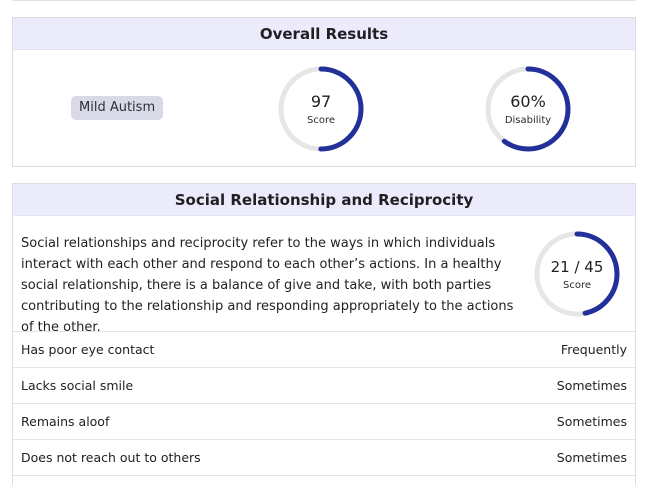  Describe the element at coordinates (576, 285) in the screenshot. I see `social-score-label: Score` at that location.